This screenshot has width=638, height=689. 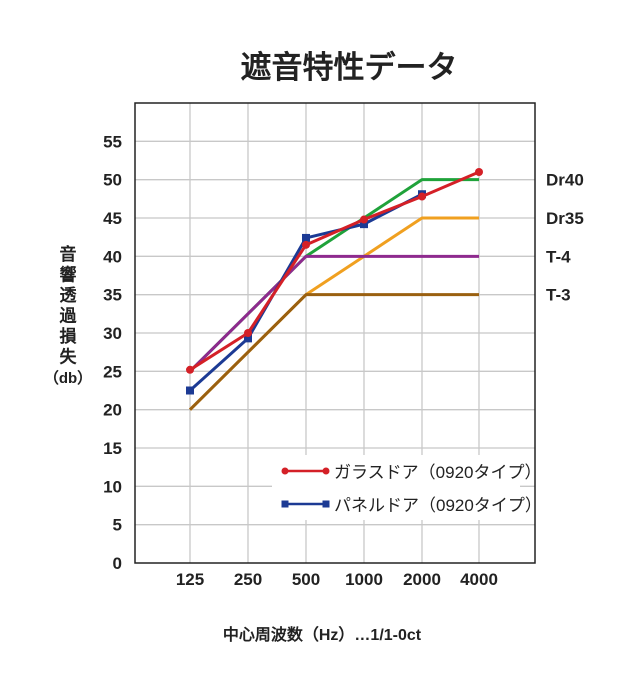 What do you see at coordinates (322, 634) in the screenshot?
I see `x-axis-label: 中心周波数（Hz）…1/1-0ct` at bounding box center [322, 634].